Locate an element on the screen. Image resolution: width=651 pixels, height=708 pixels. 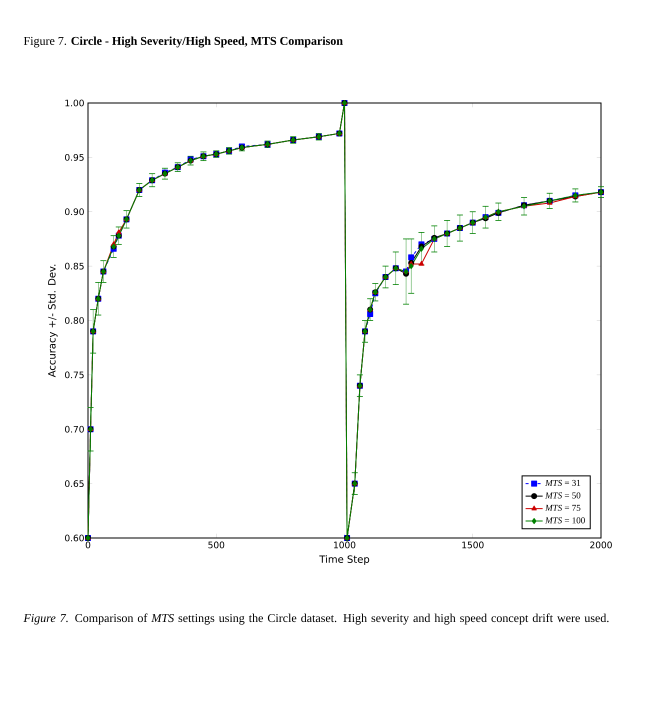
y-tick-label: 0.75 is located at coordinates (74, 374).